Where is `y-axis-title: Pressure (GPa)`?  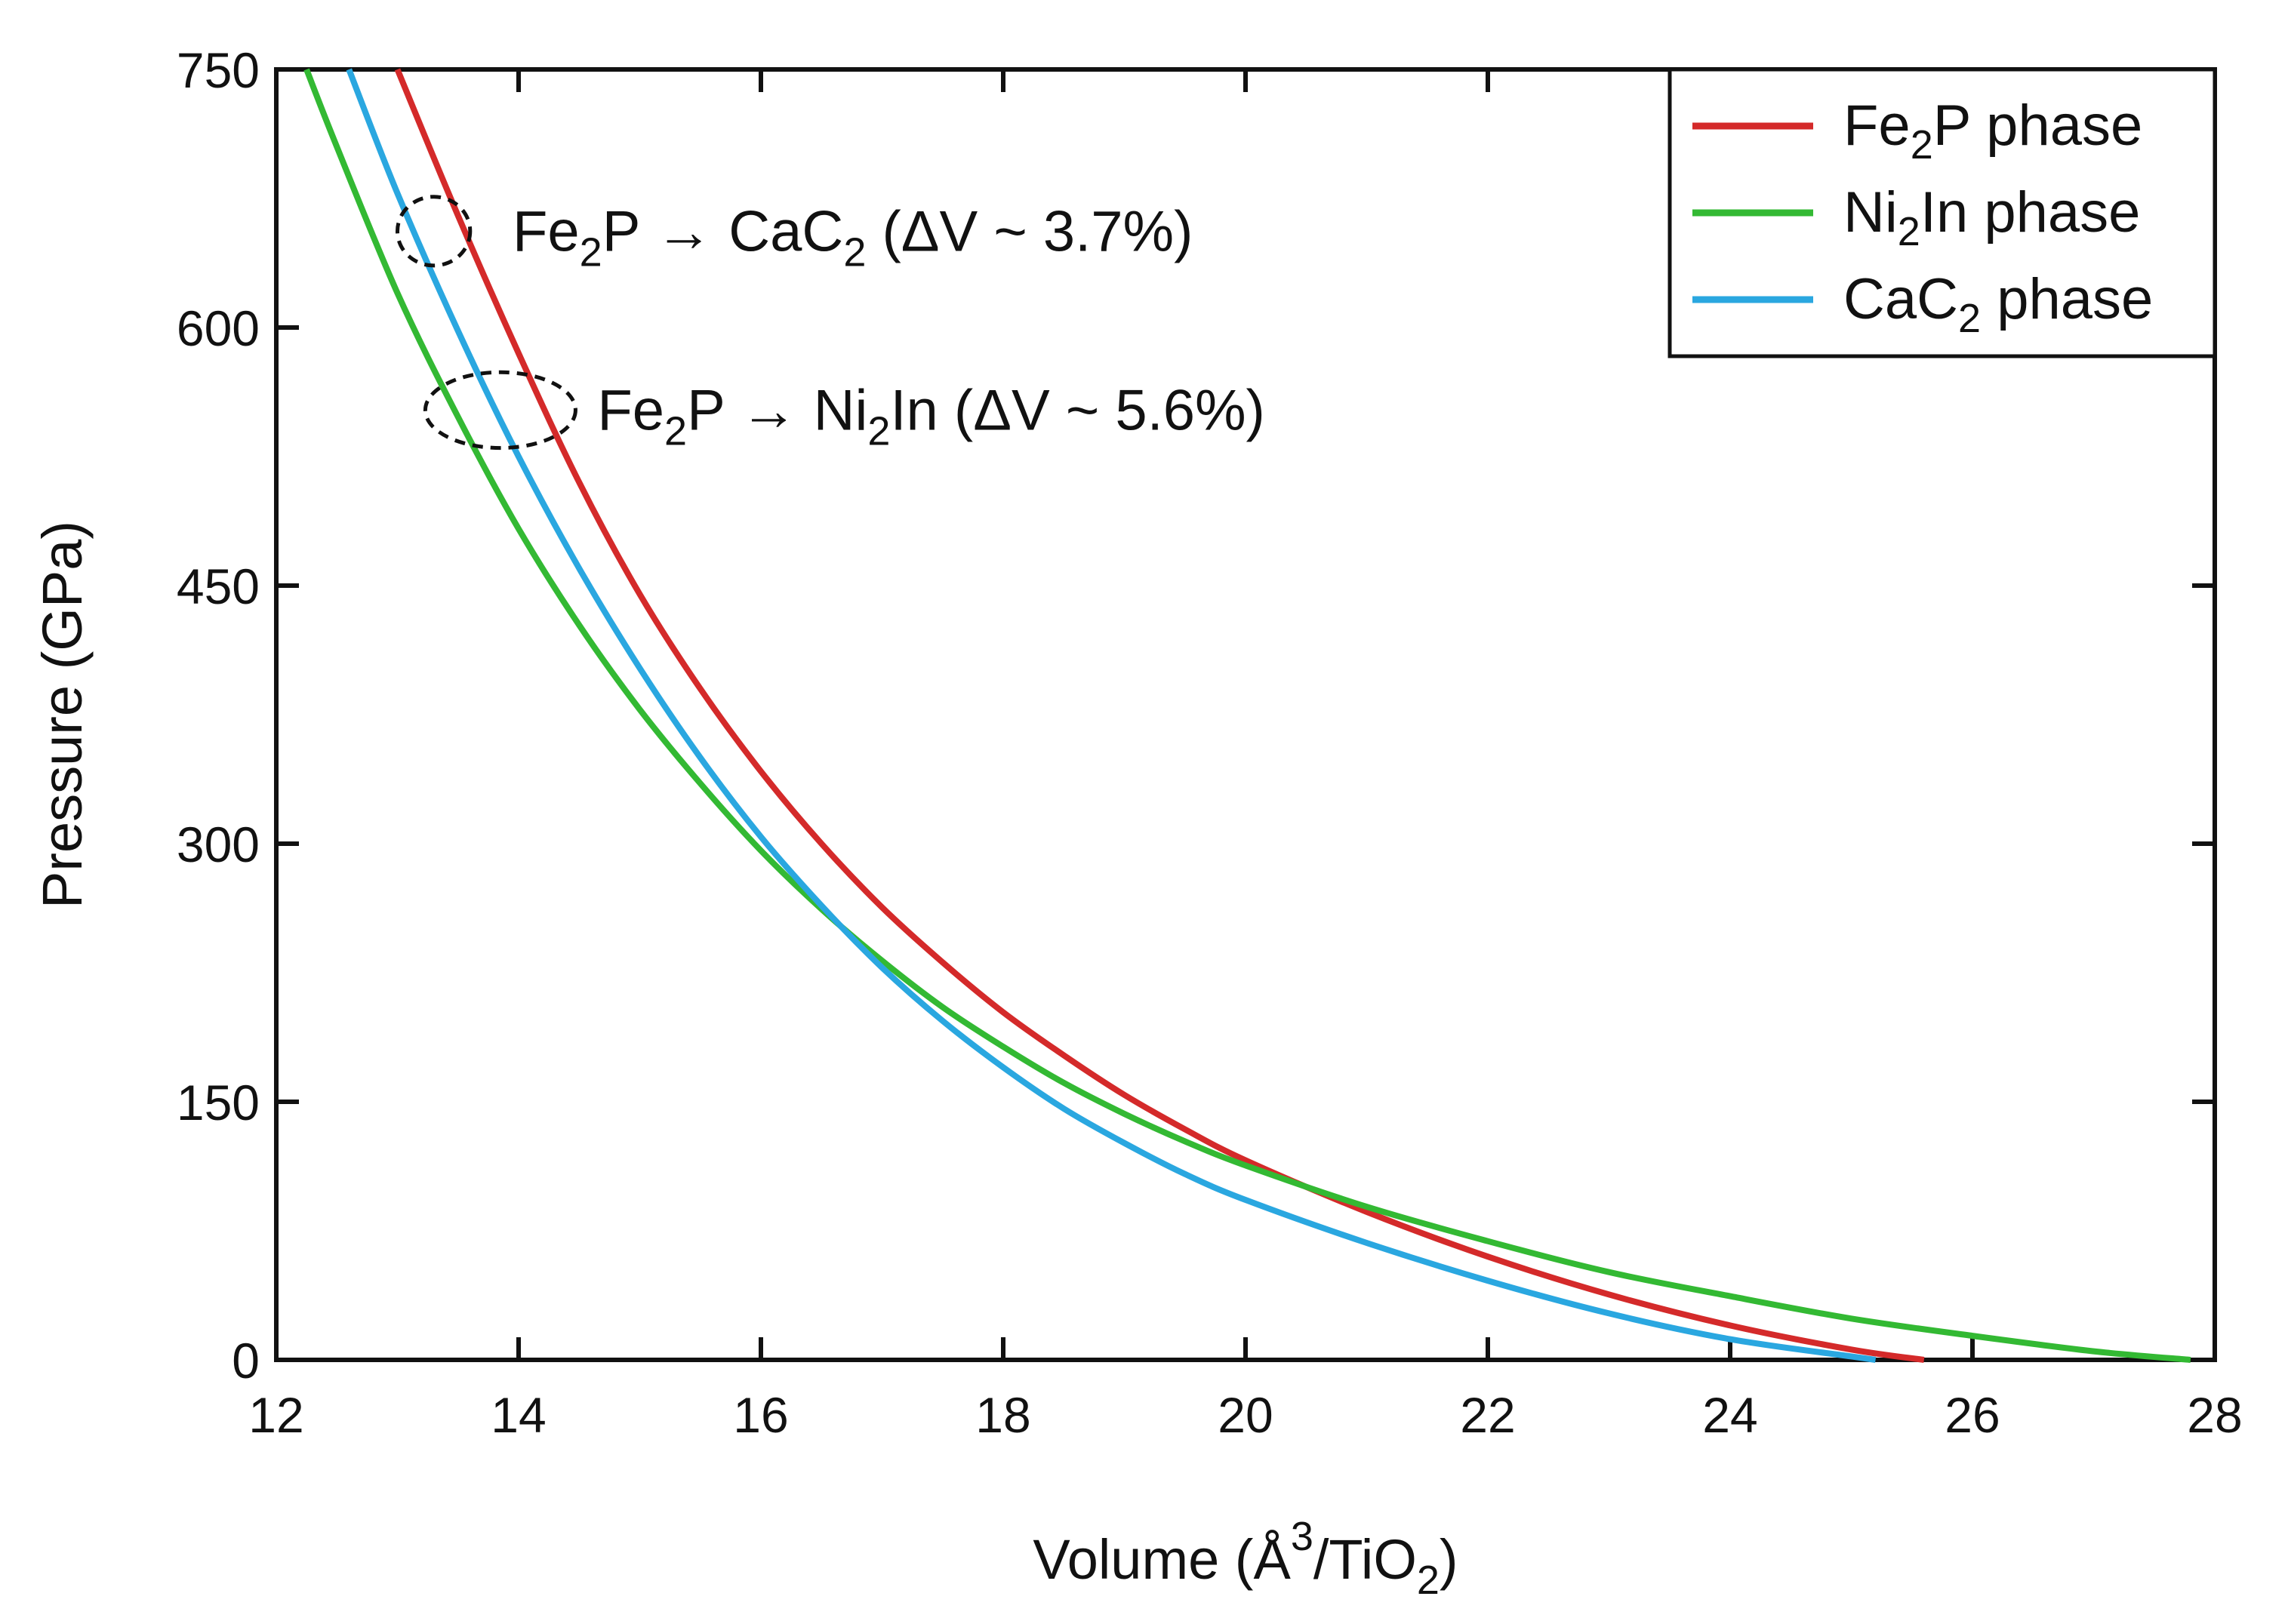 y-axis-title: Pressure (GPa) is located at coordinates (62, 715).